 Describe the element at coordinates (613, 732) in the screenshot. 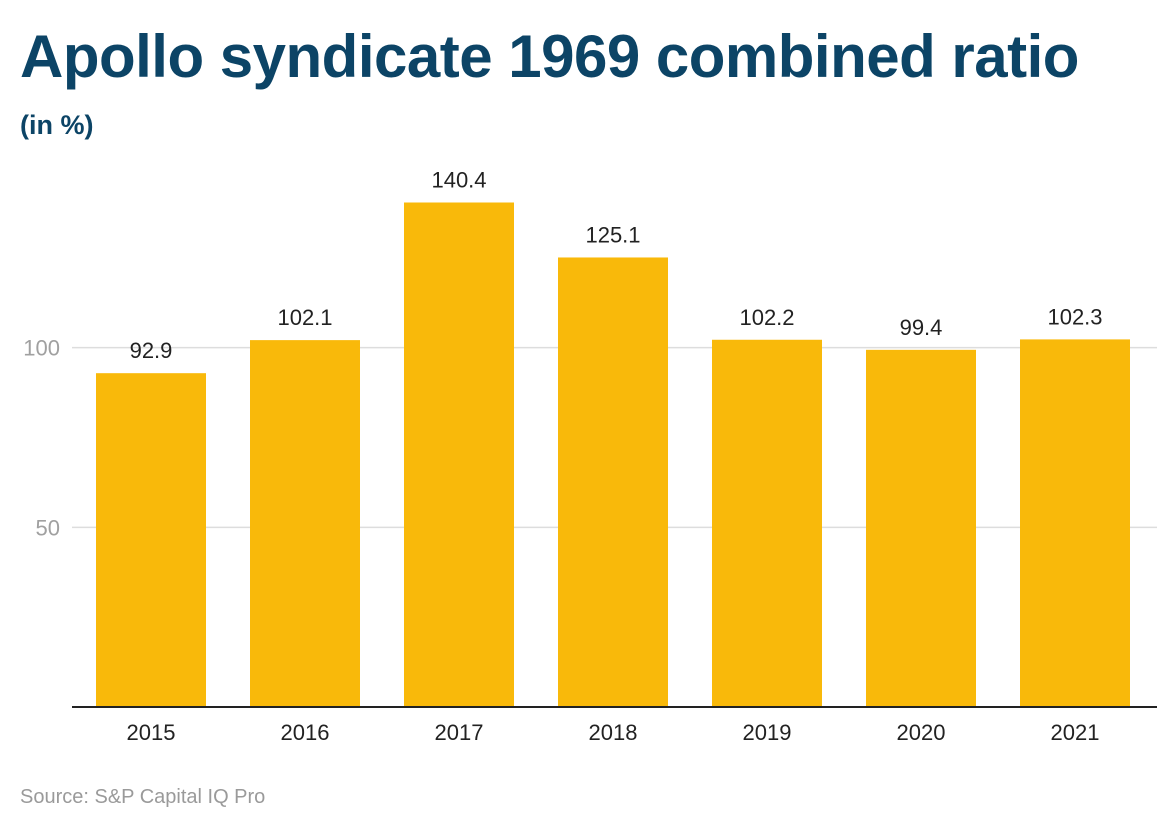

I see `x-tick-label: 2018` at that location.